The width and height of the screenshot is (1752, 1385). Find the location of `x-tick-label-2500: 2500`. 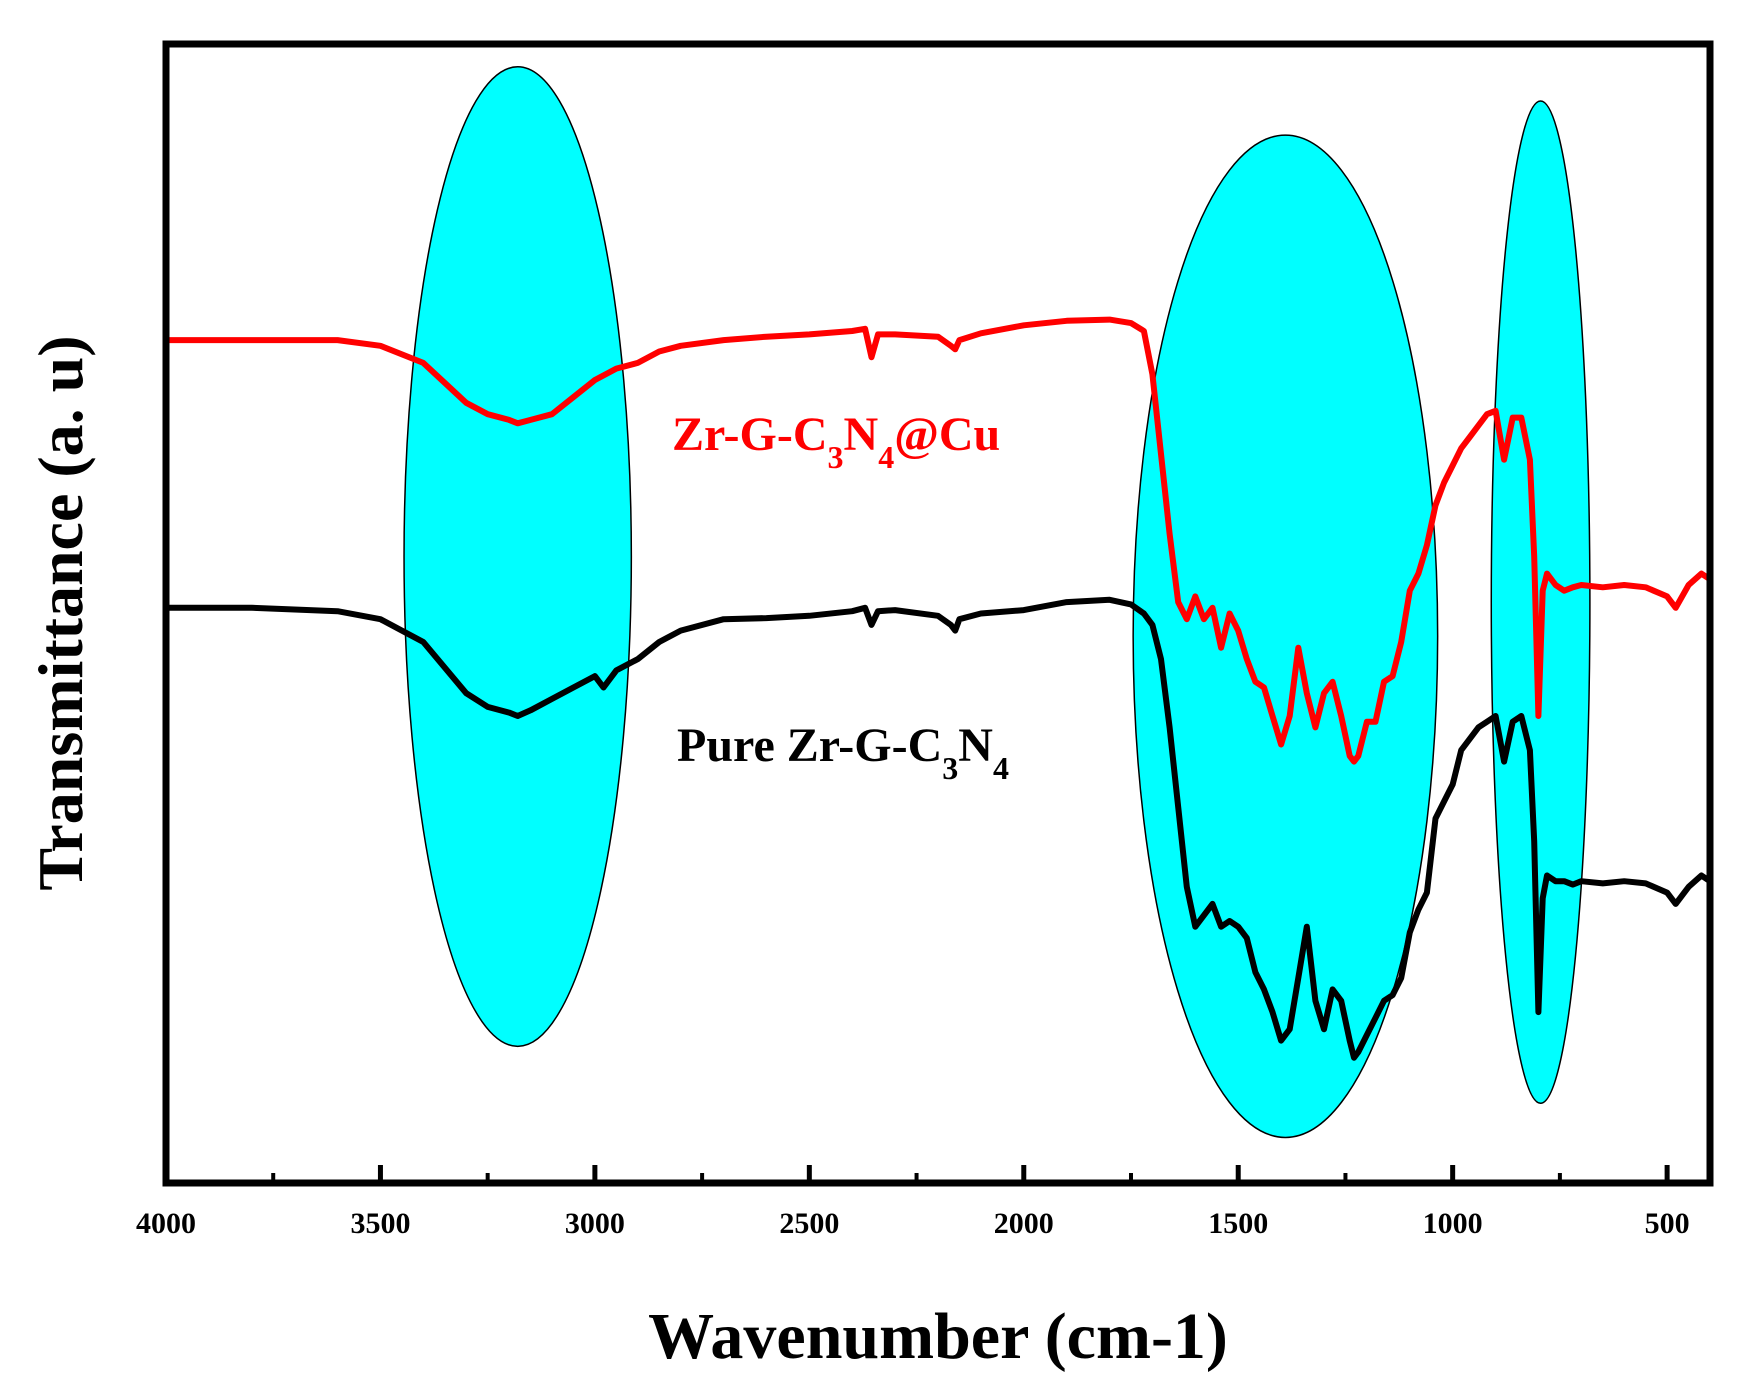

x-tick-label-2500: 2500 is located at coordinates (809, 1223).